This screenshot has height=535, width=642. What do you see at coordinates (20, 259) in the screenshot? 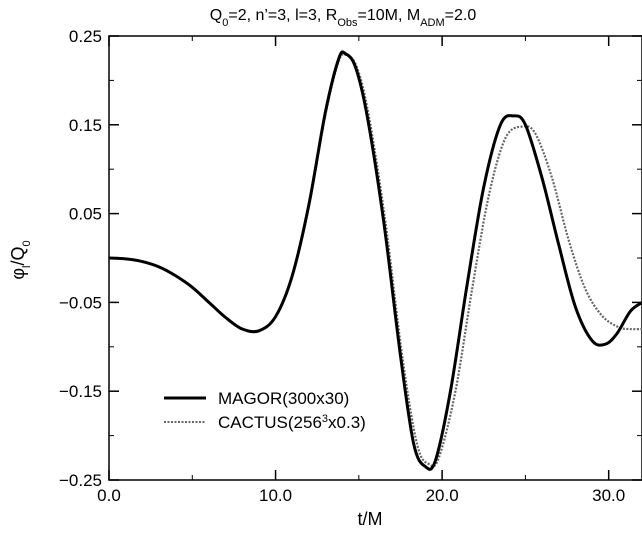
I see `y-axis-label: φl/Q0` at bounding box center [20, 259].